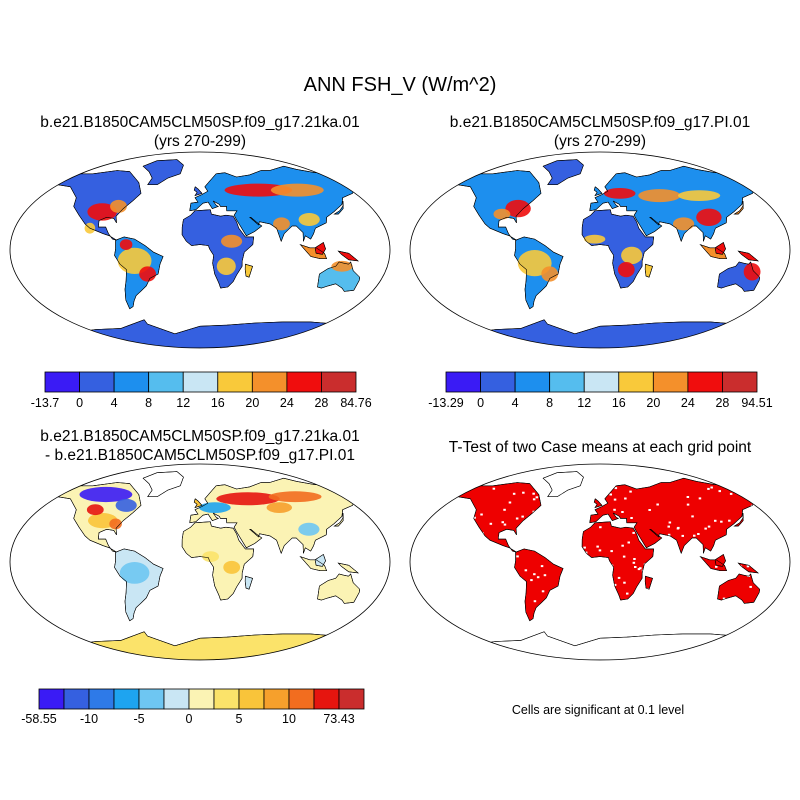 This screenshot has height=800, width=800. What do you see at coordinates (463, 382) in the screenshot?
I see `colorbar-case2-swatch` at bounding box center [463, 382].